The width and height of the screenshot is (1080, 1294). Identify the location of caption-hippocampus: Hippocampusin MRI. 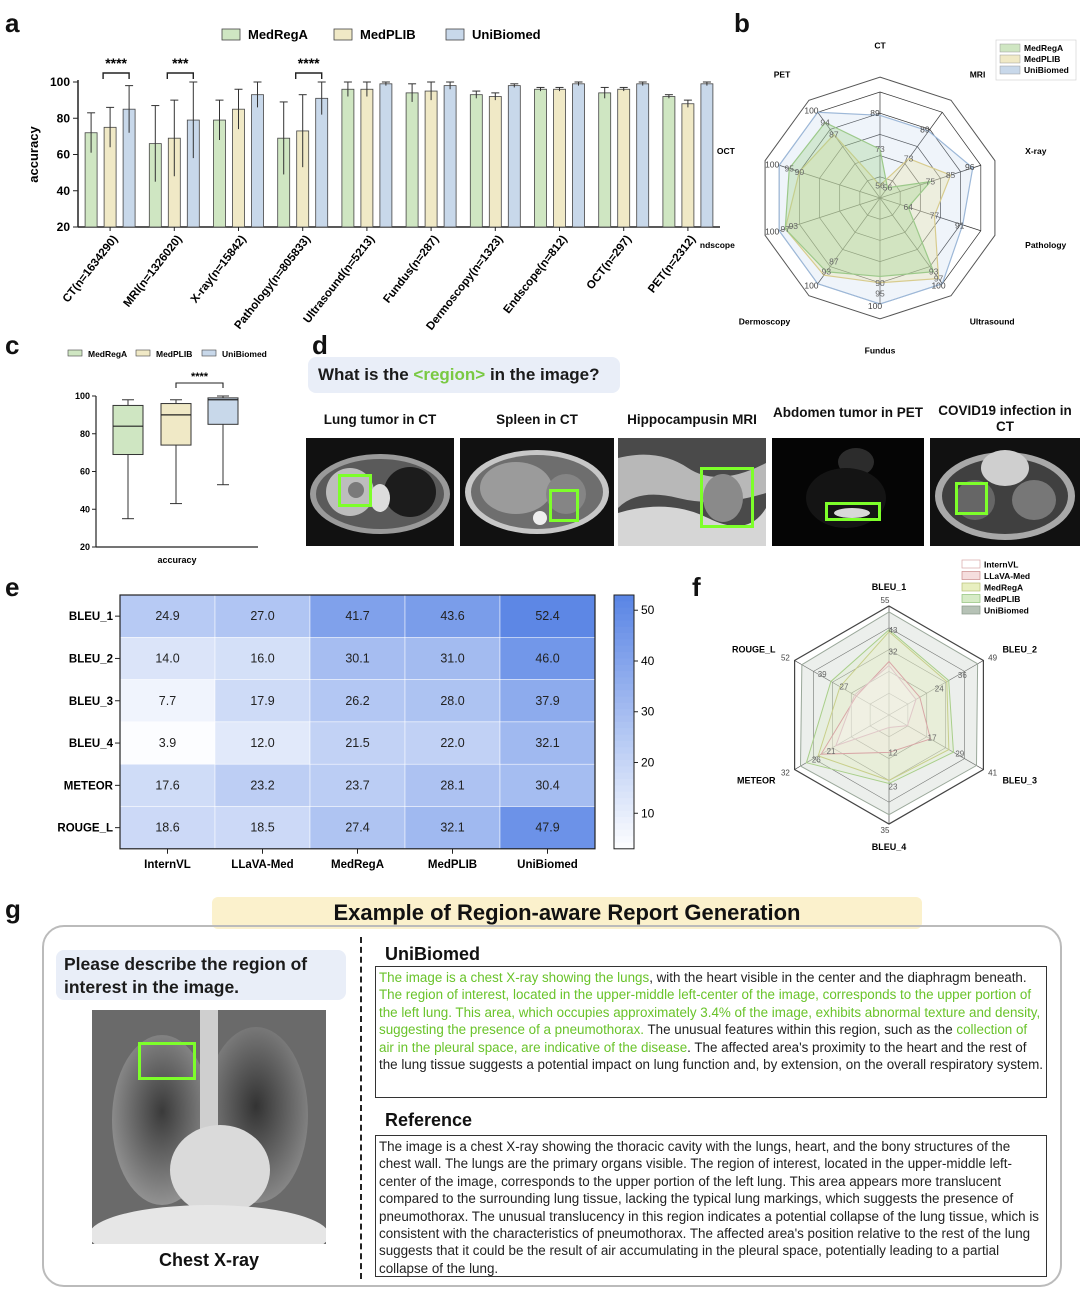
(692, 419).